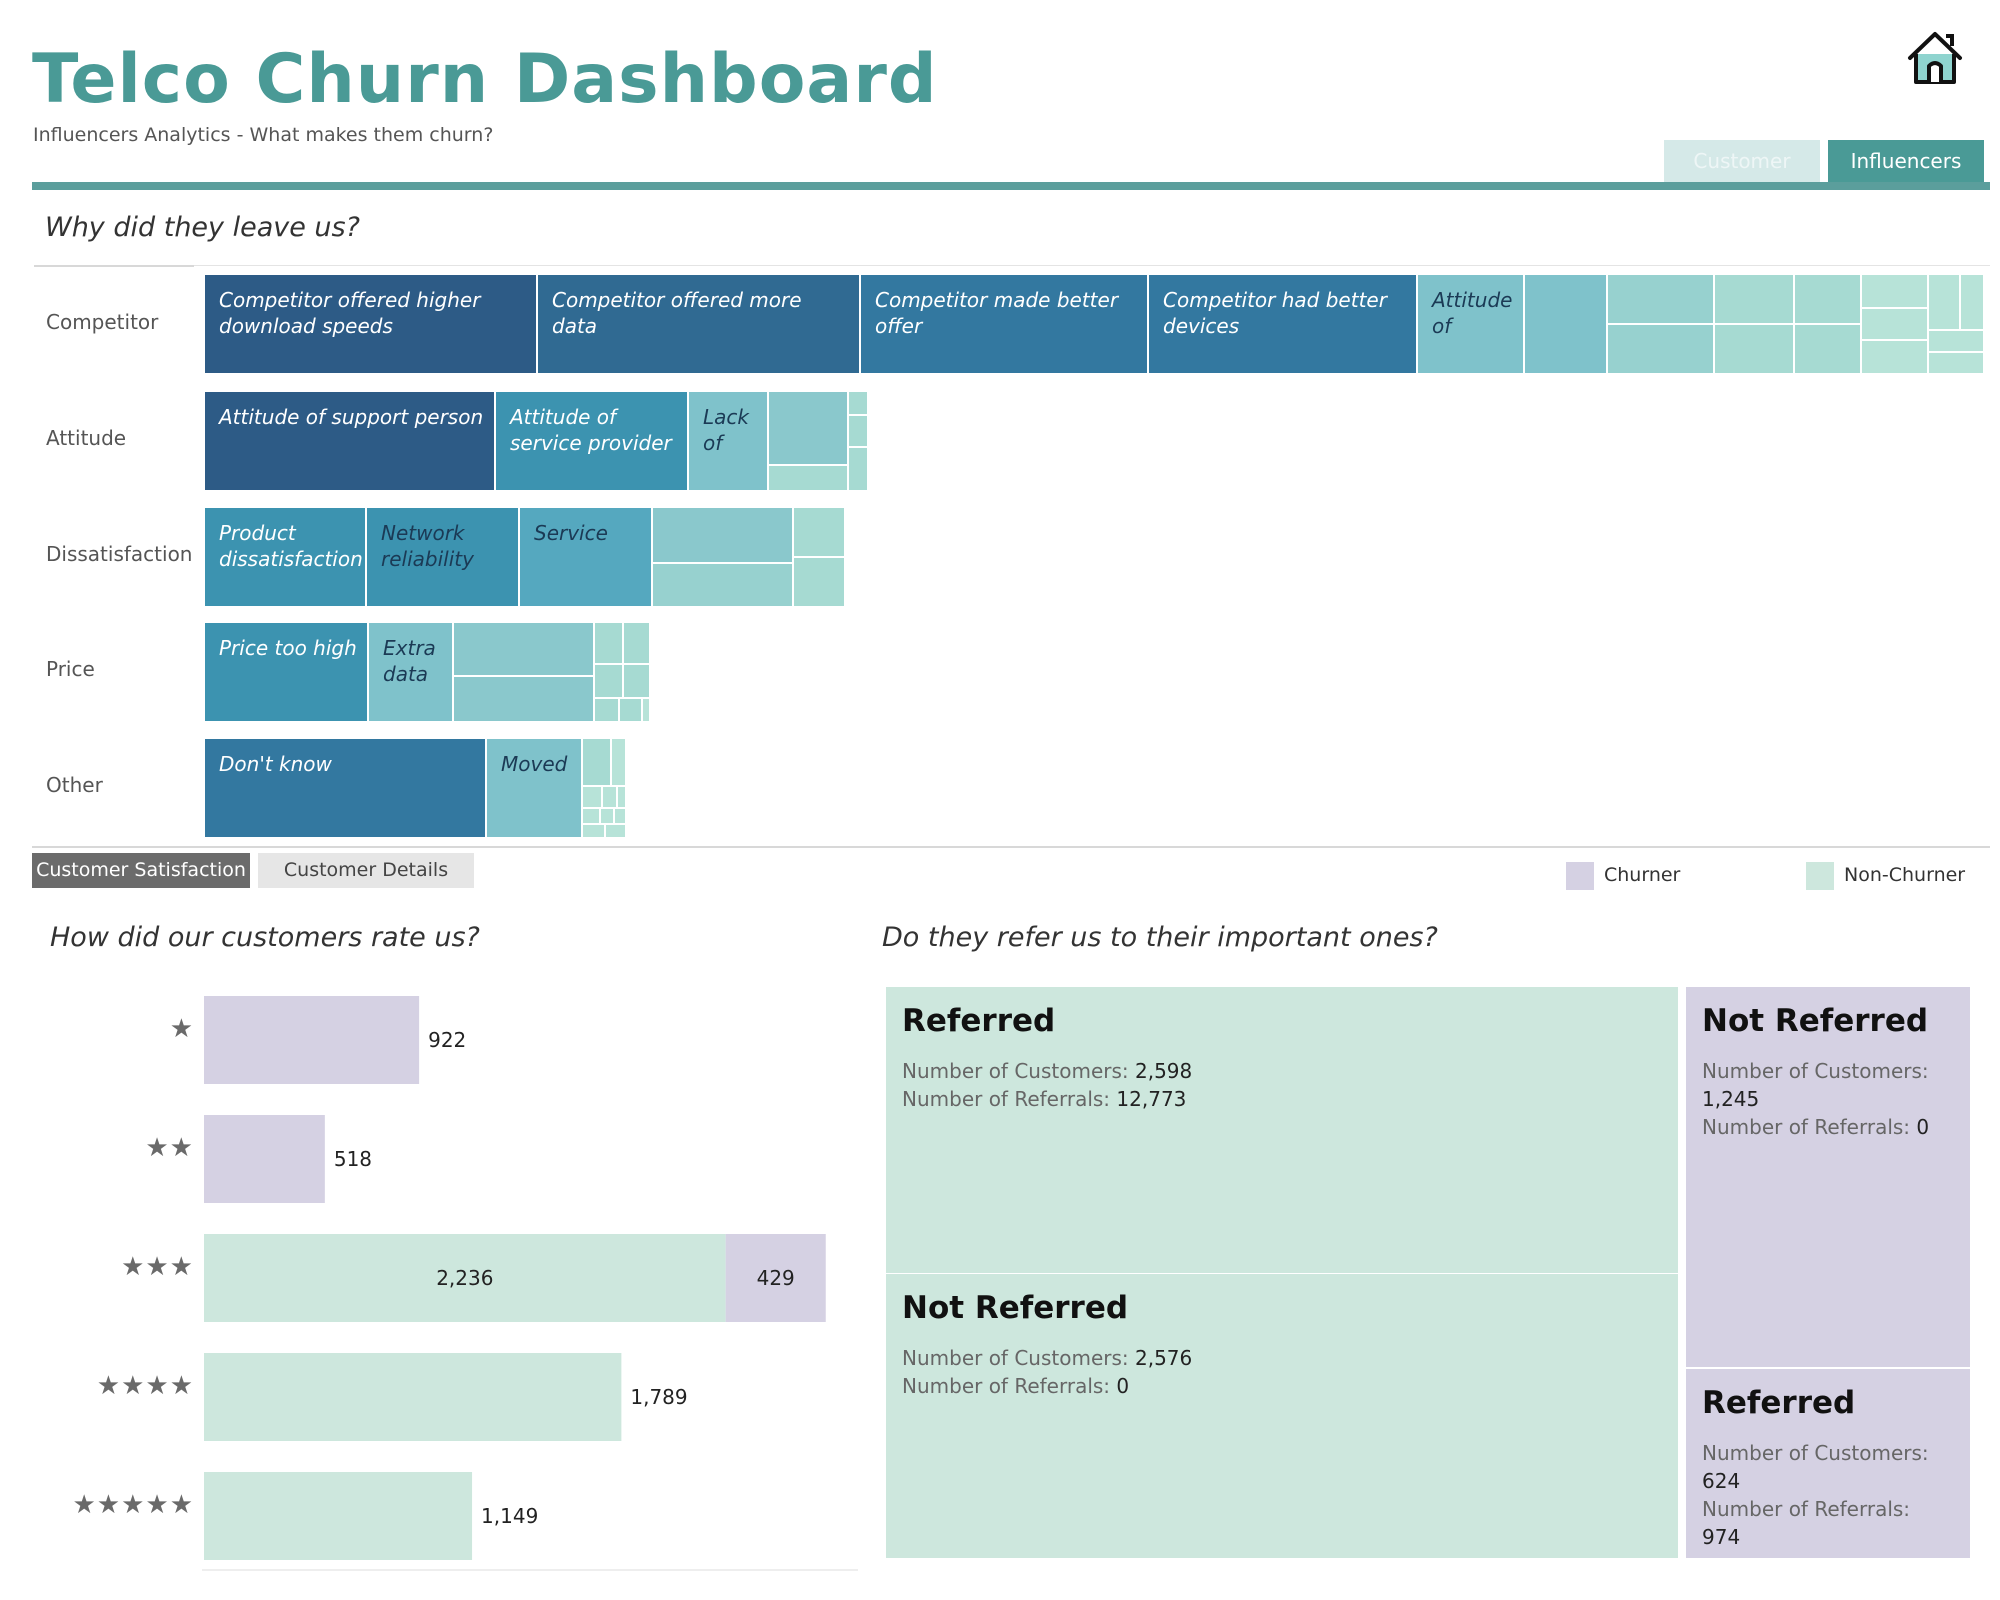 The height and width of the screenshot is (1600, 2000). I want to click on section-underline, so click(114, 266).